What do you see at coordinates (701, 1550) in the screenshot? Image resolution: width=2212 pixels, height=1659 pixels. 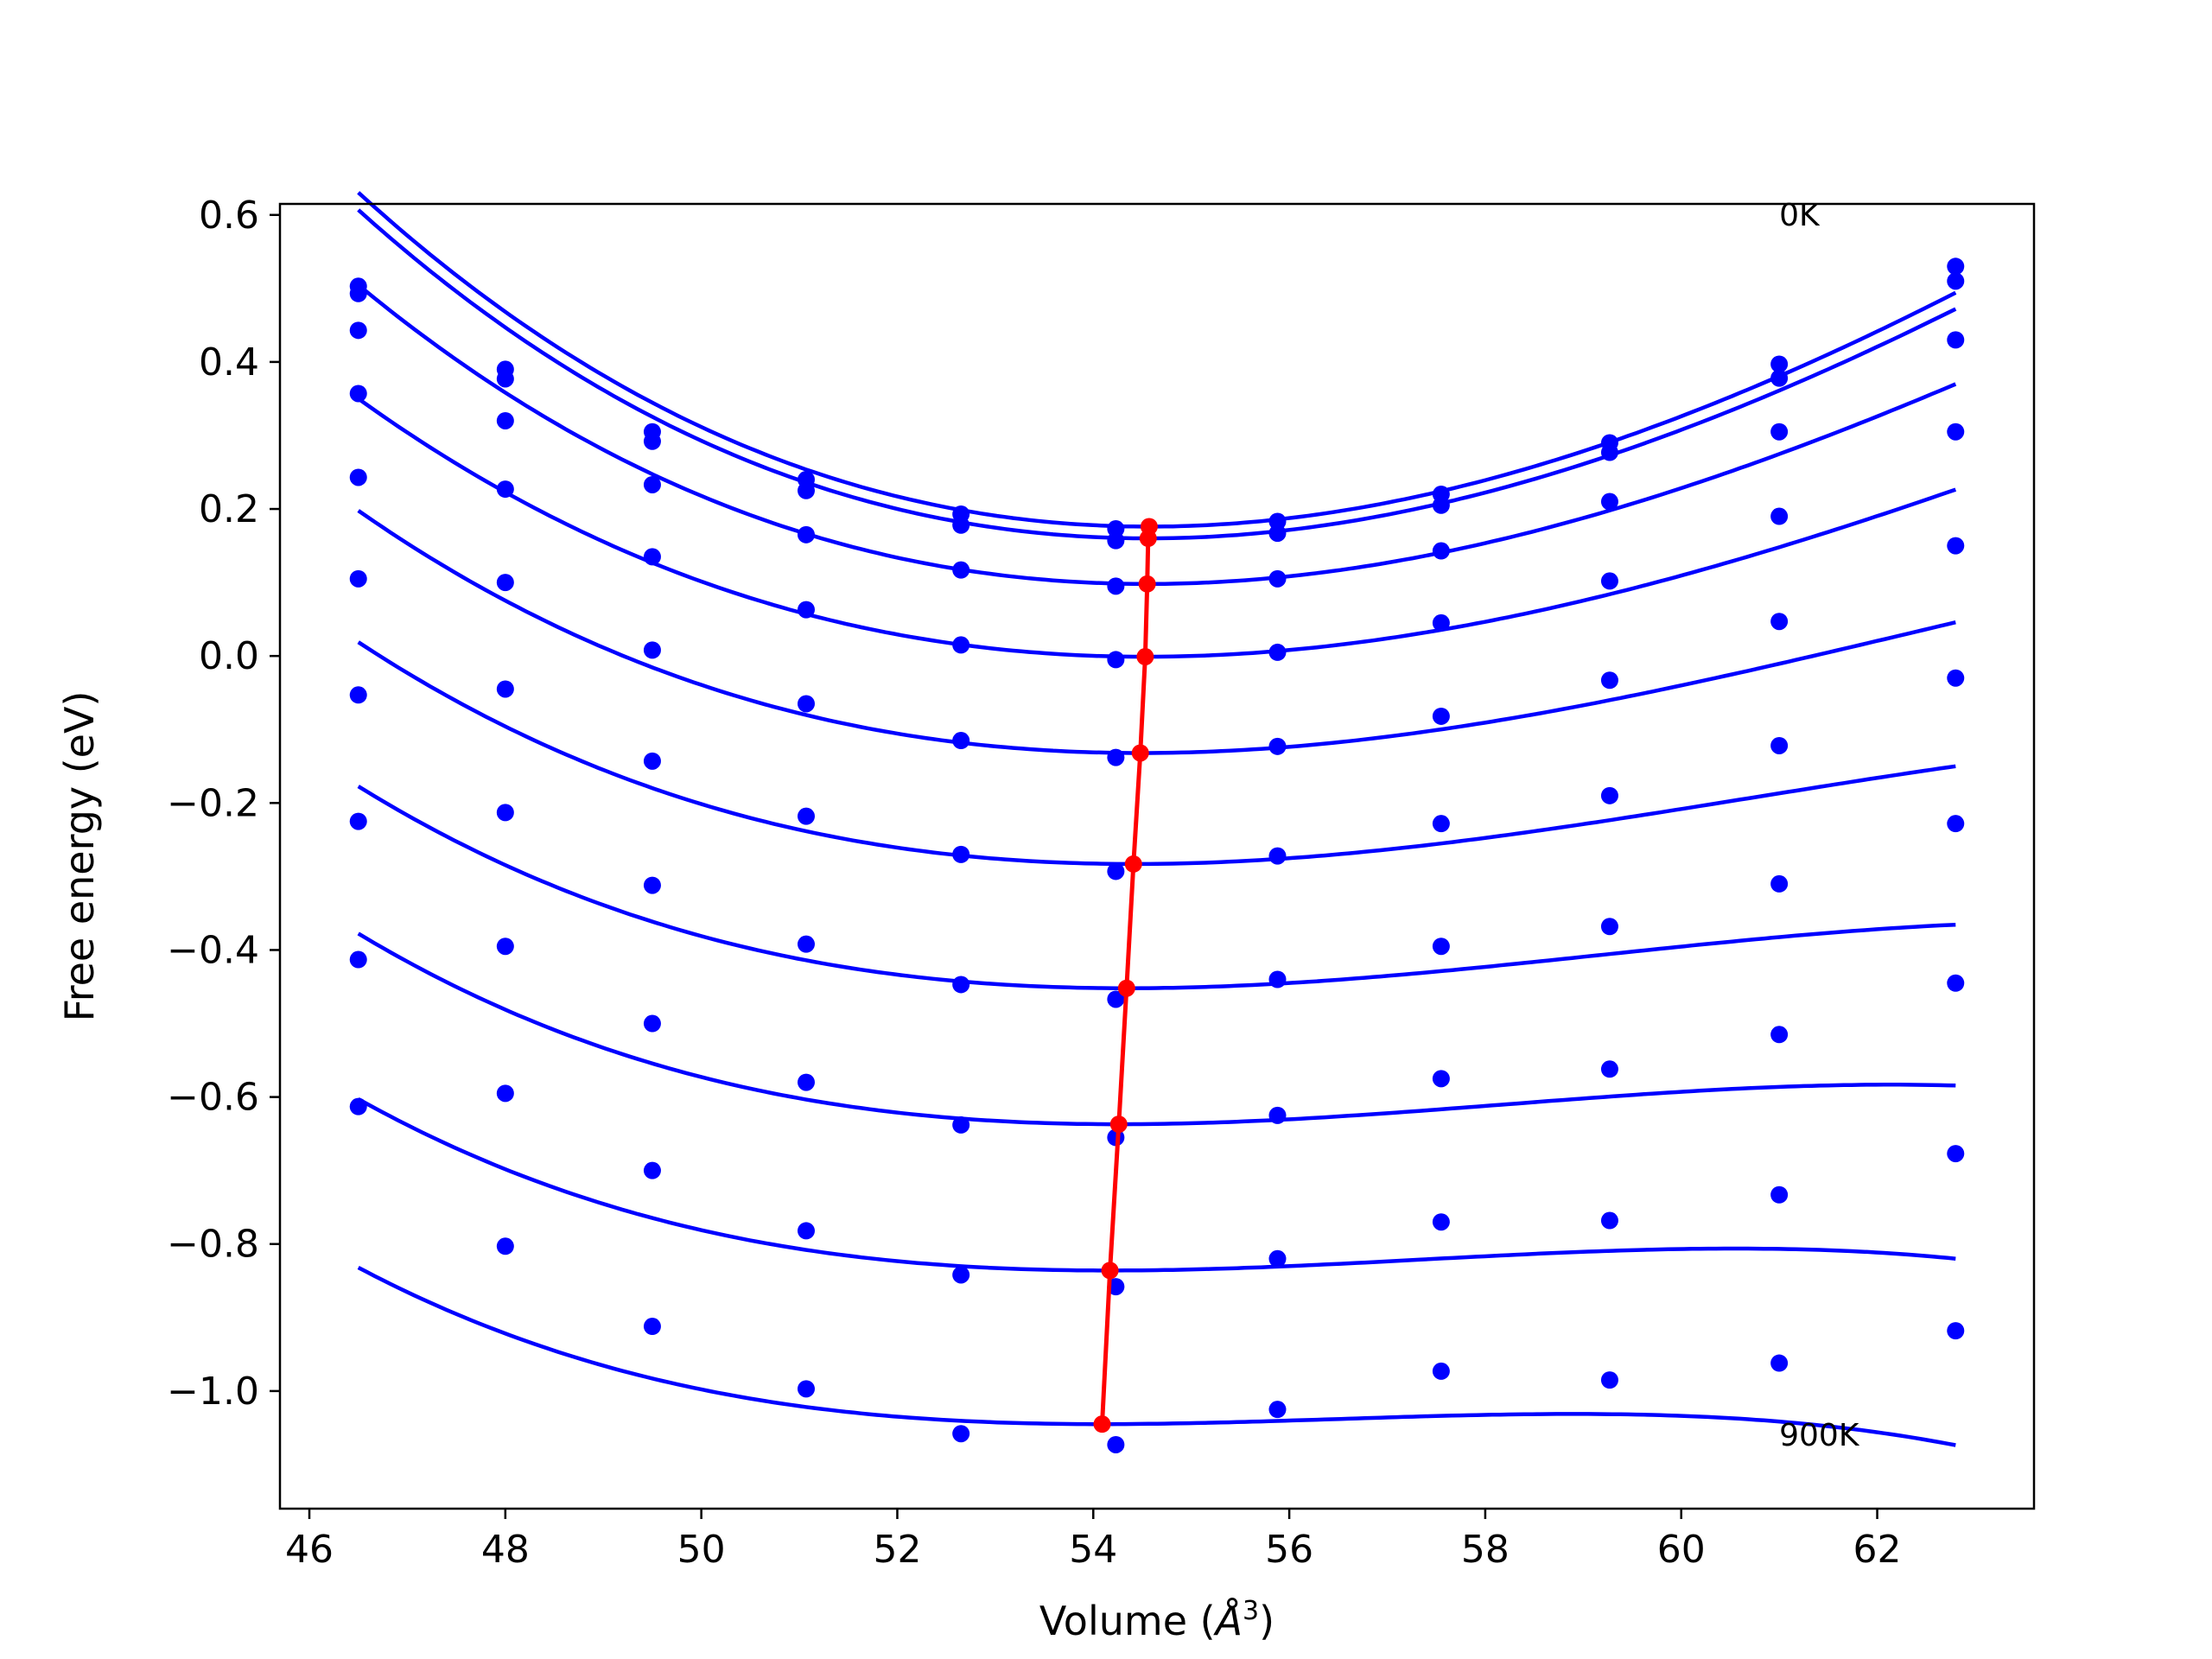 I see `x-tick-label: 50` at bounding box center [701, 1550].